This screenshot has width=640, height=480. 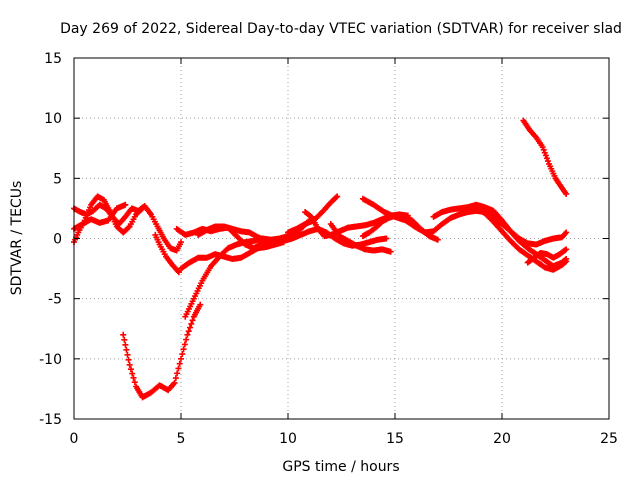 I want to click on x-tick-label: 0, so click(x=74, y=439).